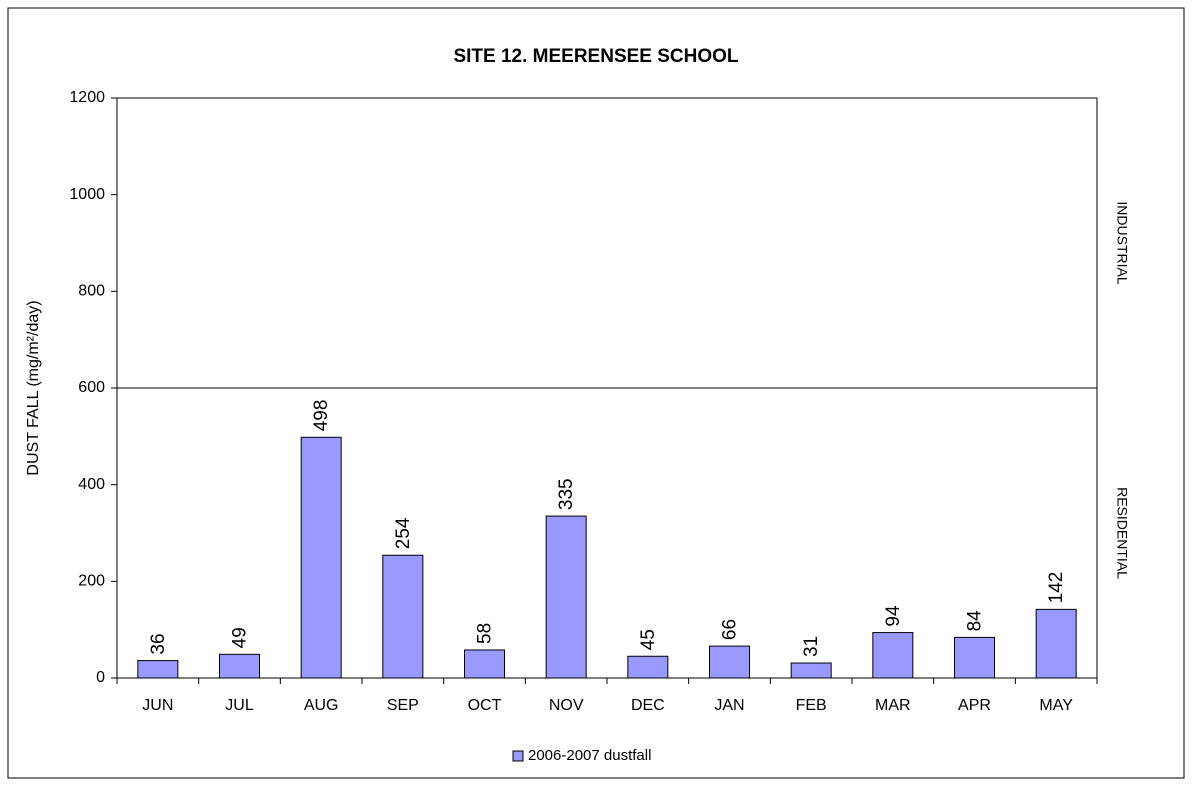  Describe the element at coordinates (648, 639) in the screenshot. I see `data-label: 45` at that location.